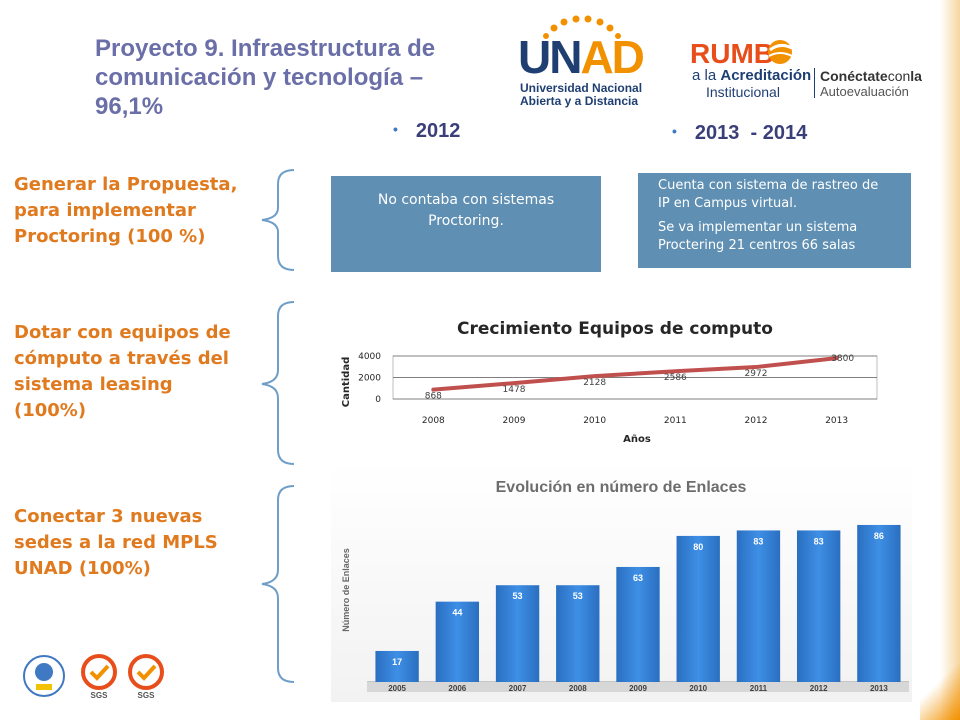 The image size is (960, 720). Describe the element at coordinates (129, 106) in the screenshot. I see `title-line-3: 96,1%` at that location.